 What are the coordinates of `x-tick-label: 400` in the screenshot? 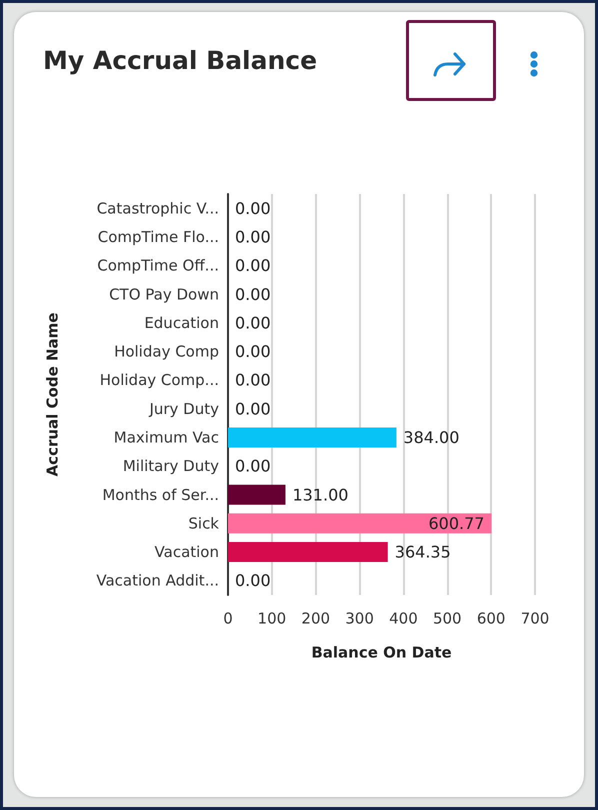 It's located at (403, 619).